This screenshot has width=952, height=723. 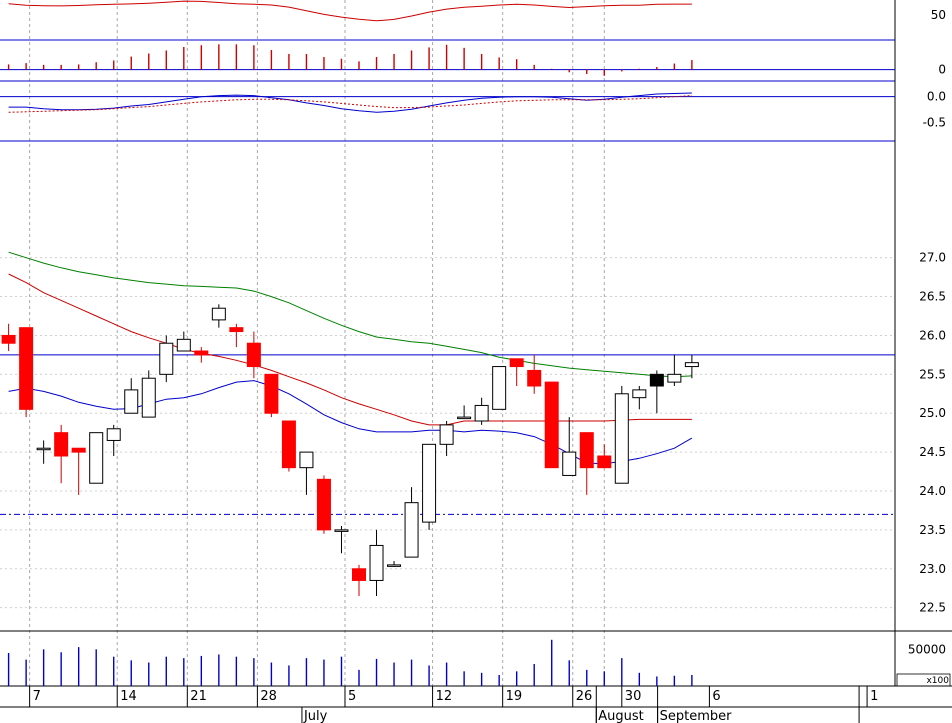 What do you see at coordinates (932, 413) in the screenshot?
I see `price-tick-label: 25.0` at bounding box center [932, 413].